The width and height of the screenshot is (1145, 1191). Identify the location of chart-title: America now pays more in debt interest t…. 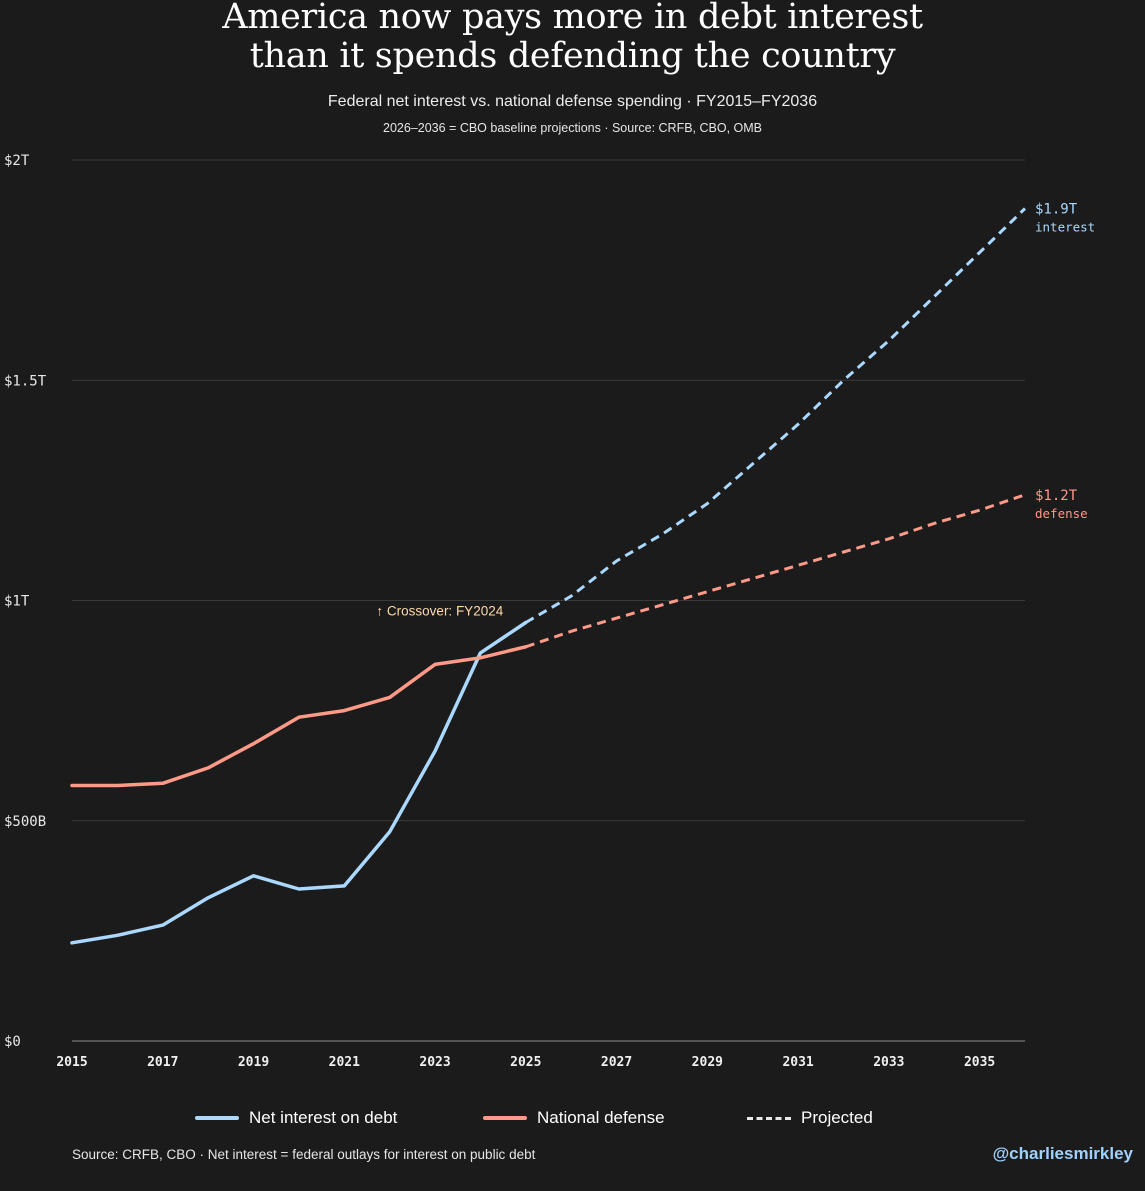
(572, 38).